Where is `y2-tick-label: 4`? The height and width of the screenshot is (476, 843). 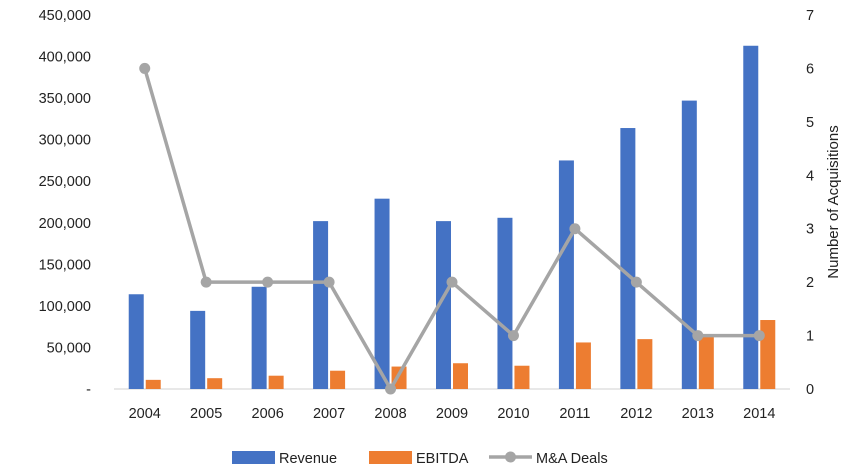
y2-tick-label: 4 is located at coordinates (810, 176).